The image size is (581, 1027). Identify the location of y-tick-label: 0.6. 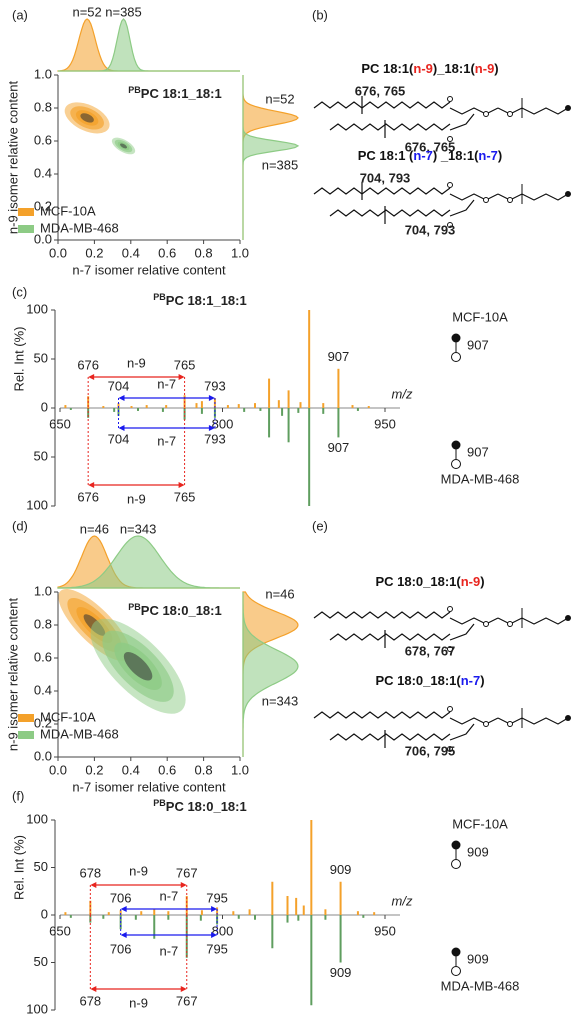
(43, 139).